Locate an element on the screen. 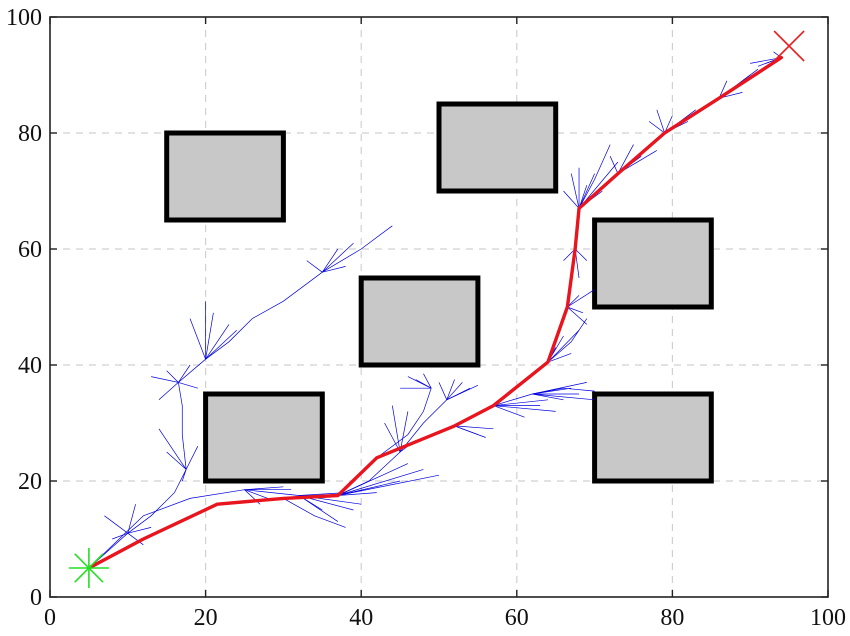 This screenshot has width=850, height=636. x-tick-label: 100 is located at coordinates (828, 618).